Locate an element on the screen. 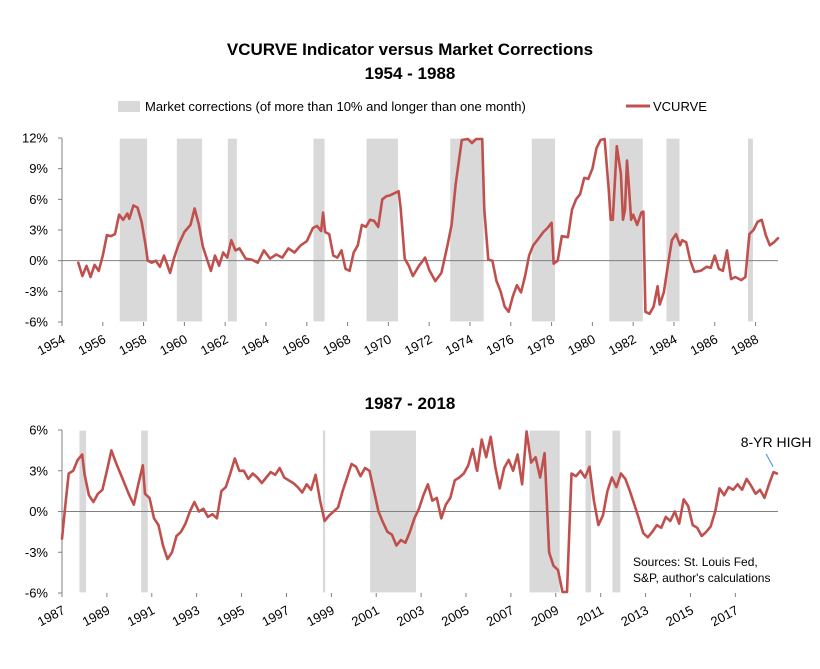 The width and height of the screenshot is (820, 669). x-tick-label: 1966 is located at coordinates (296, 344).